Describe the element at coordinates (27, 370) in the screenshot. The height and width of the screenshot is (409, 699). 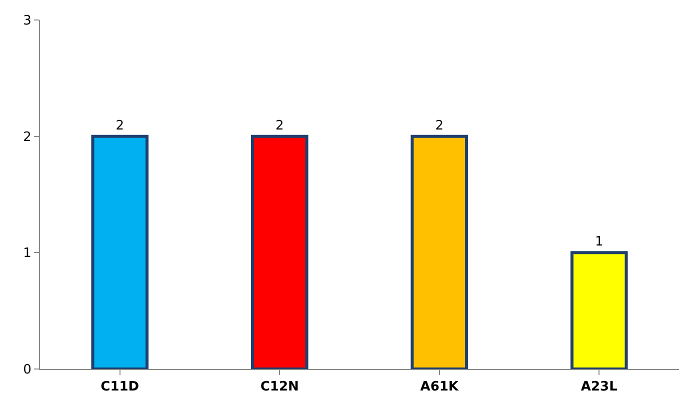
I see `y-tick-label: 0` at that location.